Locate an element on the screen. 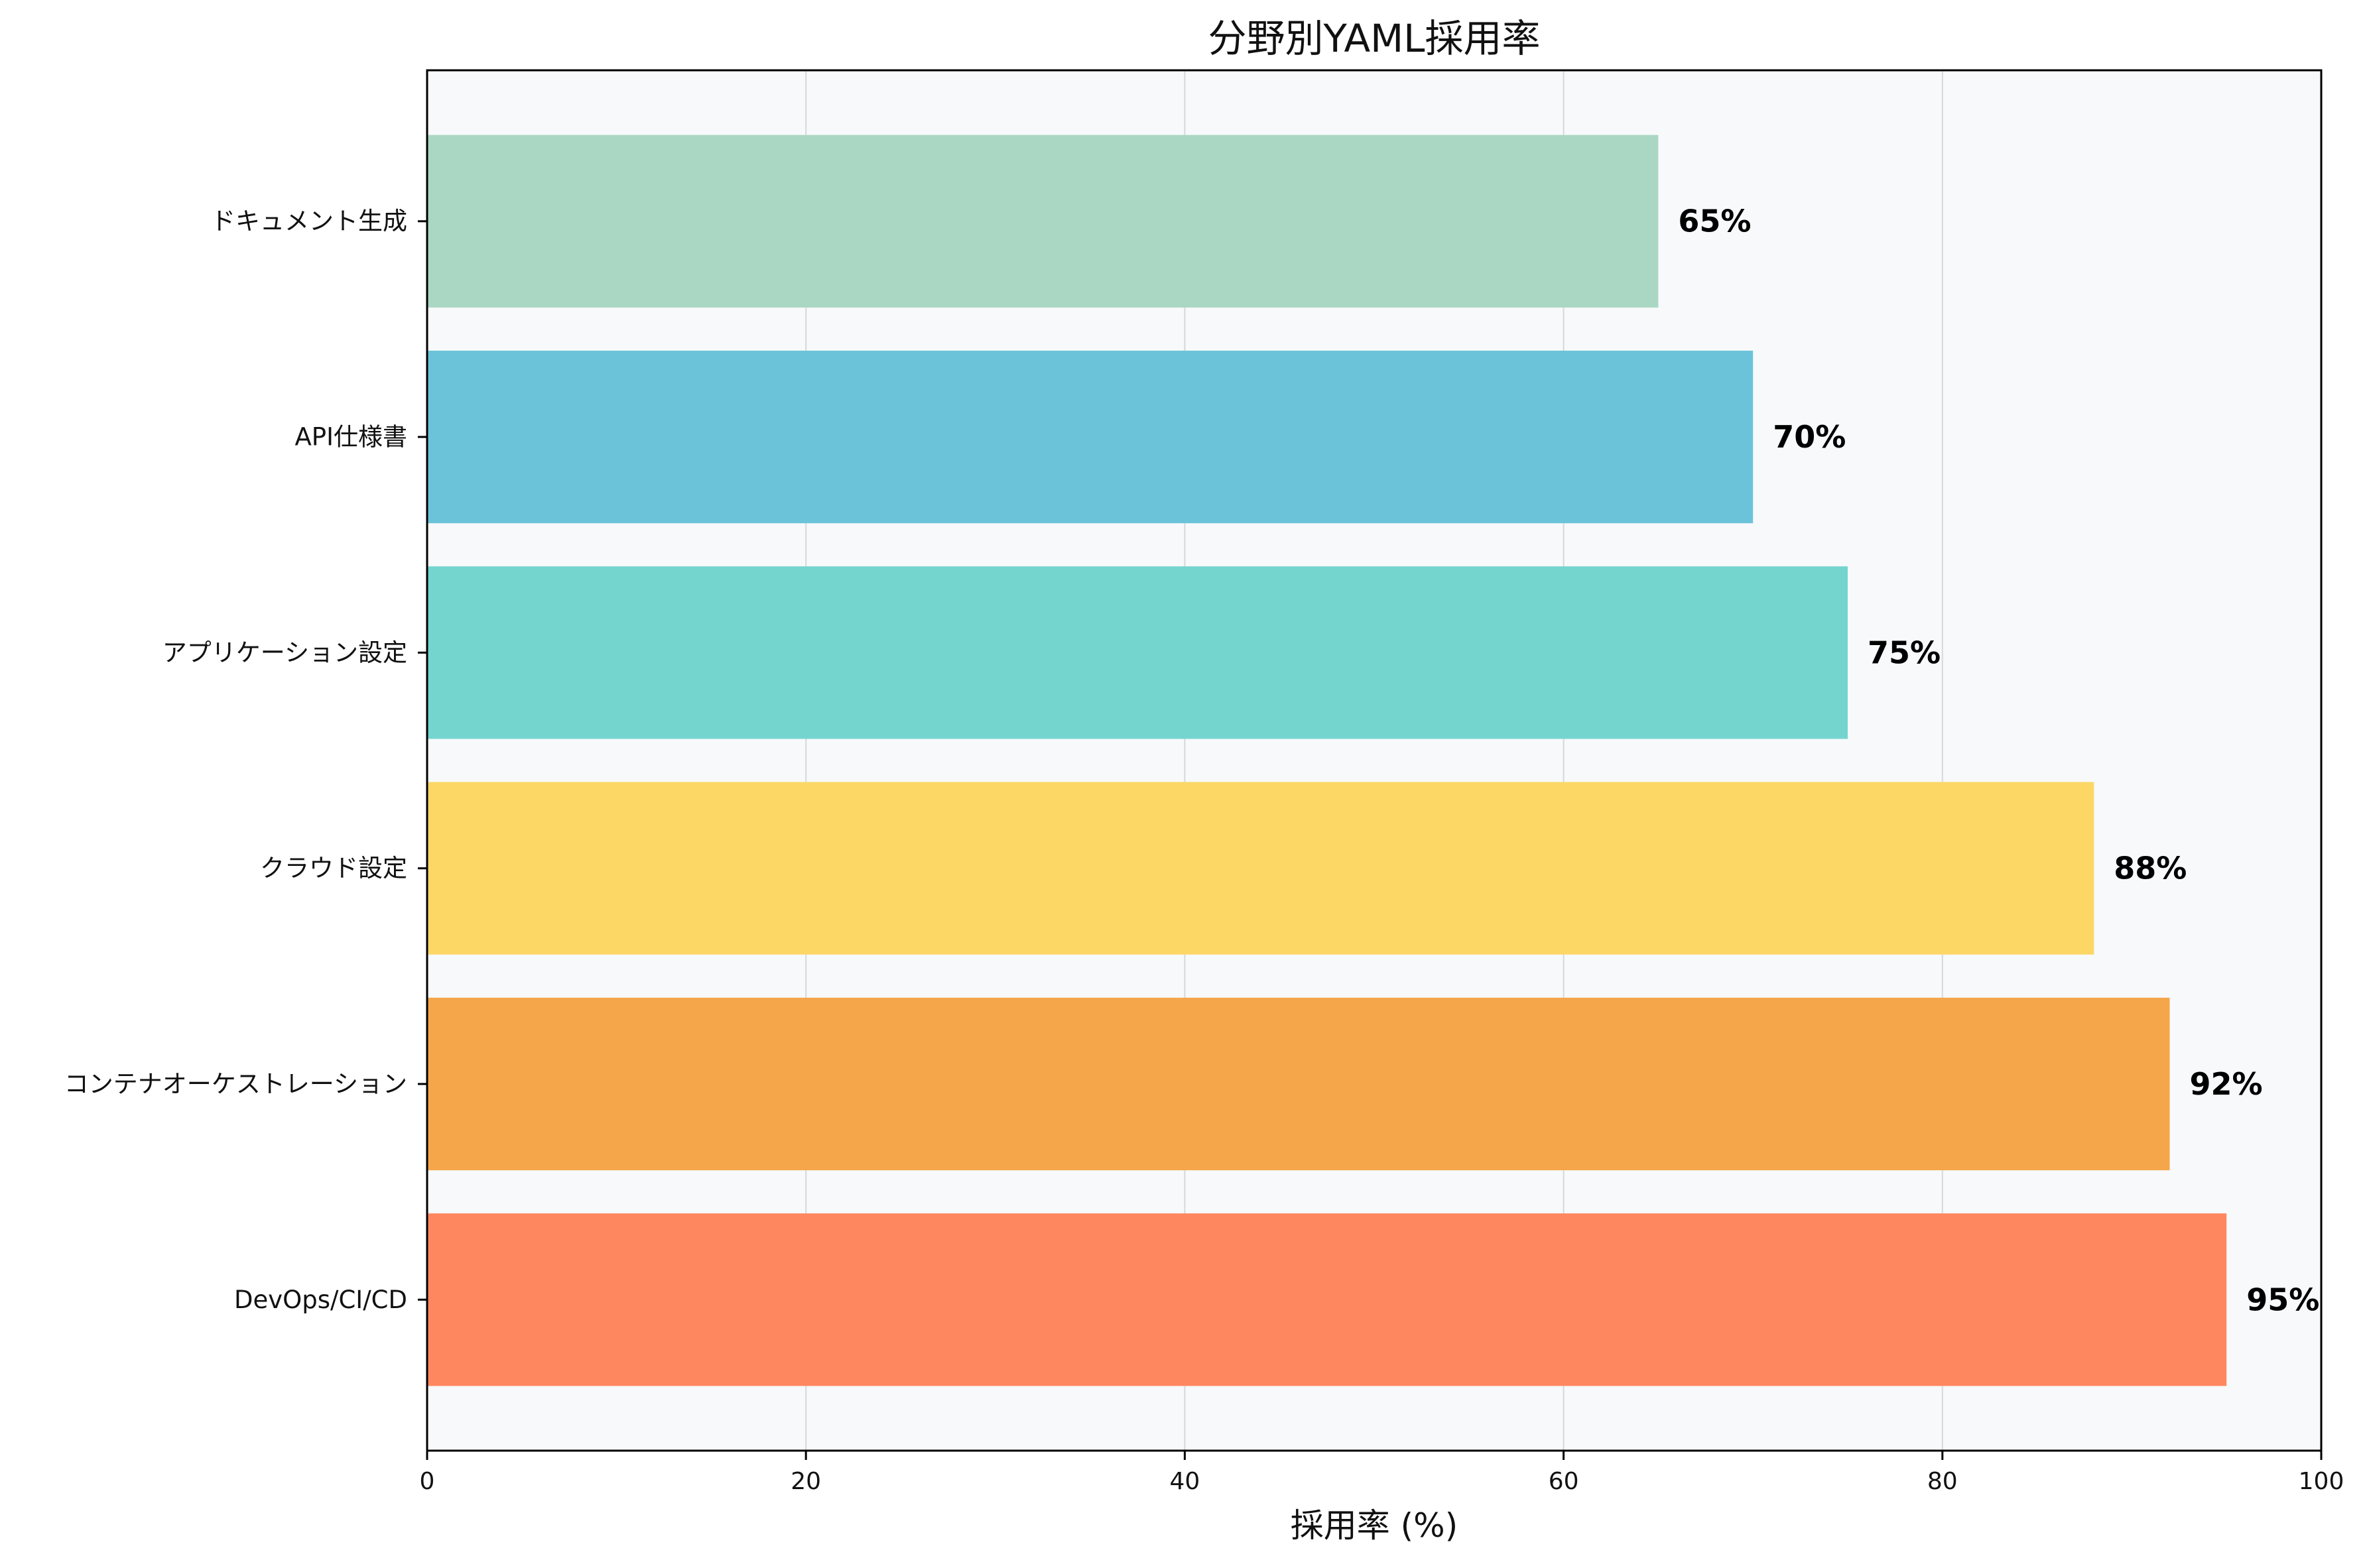 The height and width of the screenshot is (1568, 2367). y-tick-label: ドキュメント生成 is located at coordinates (309, 221).